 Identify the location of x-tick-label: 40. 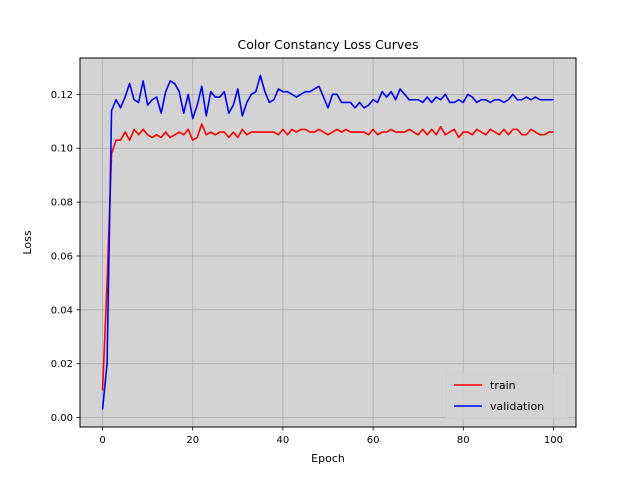
(283, 440).